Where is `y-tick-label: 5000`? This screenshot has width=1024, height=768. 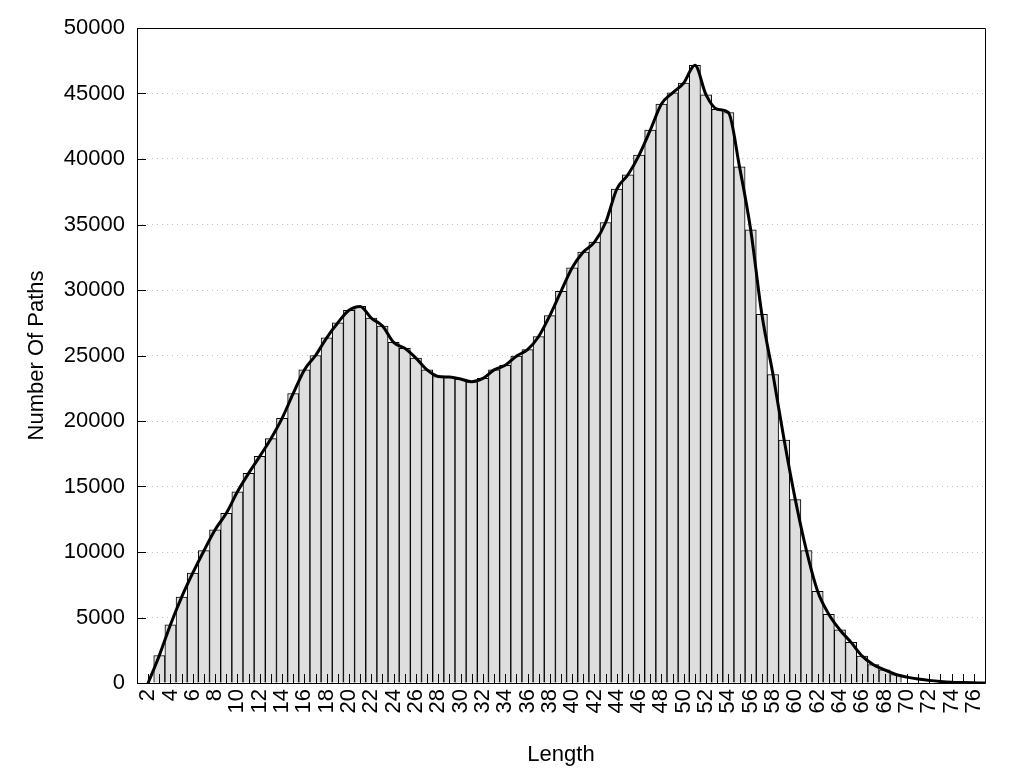 y-tick-label: 5000 is located at coordinates (100, 616).